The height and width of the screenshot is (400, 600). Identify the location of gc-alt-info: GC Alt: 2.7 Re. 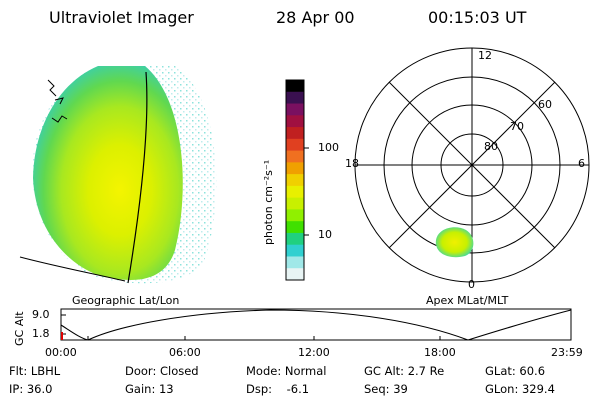
(404, 371).